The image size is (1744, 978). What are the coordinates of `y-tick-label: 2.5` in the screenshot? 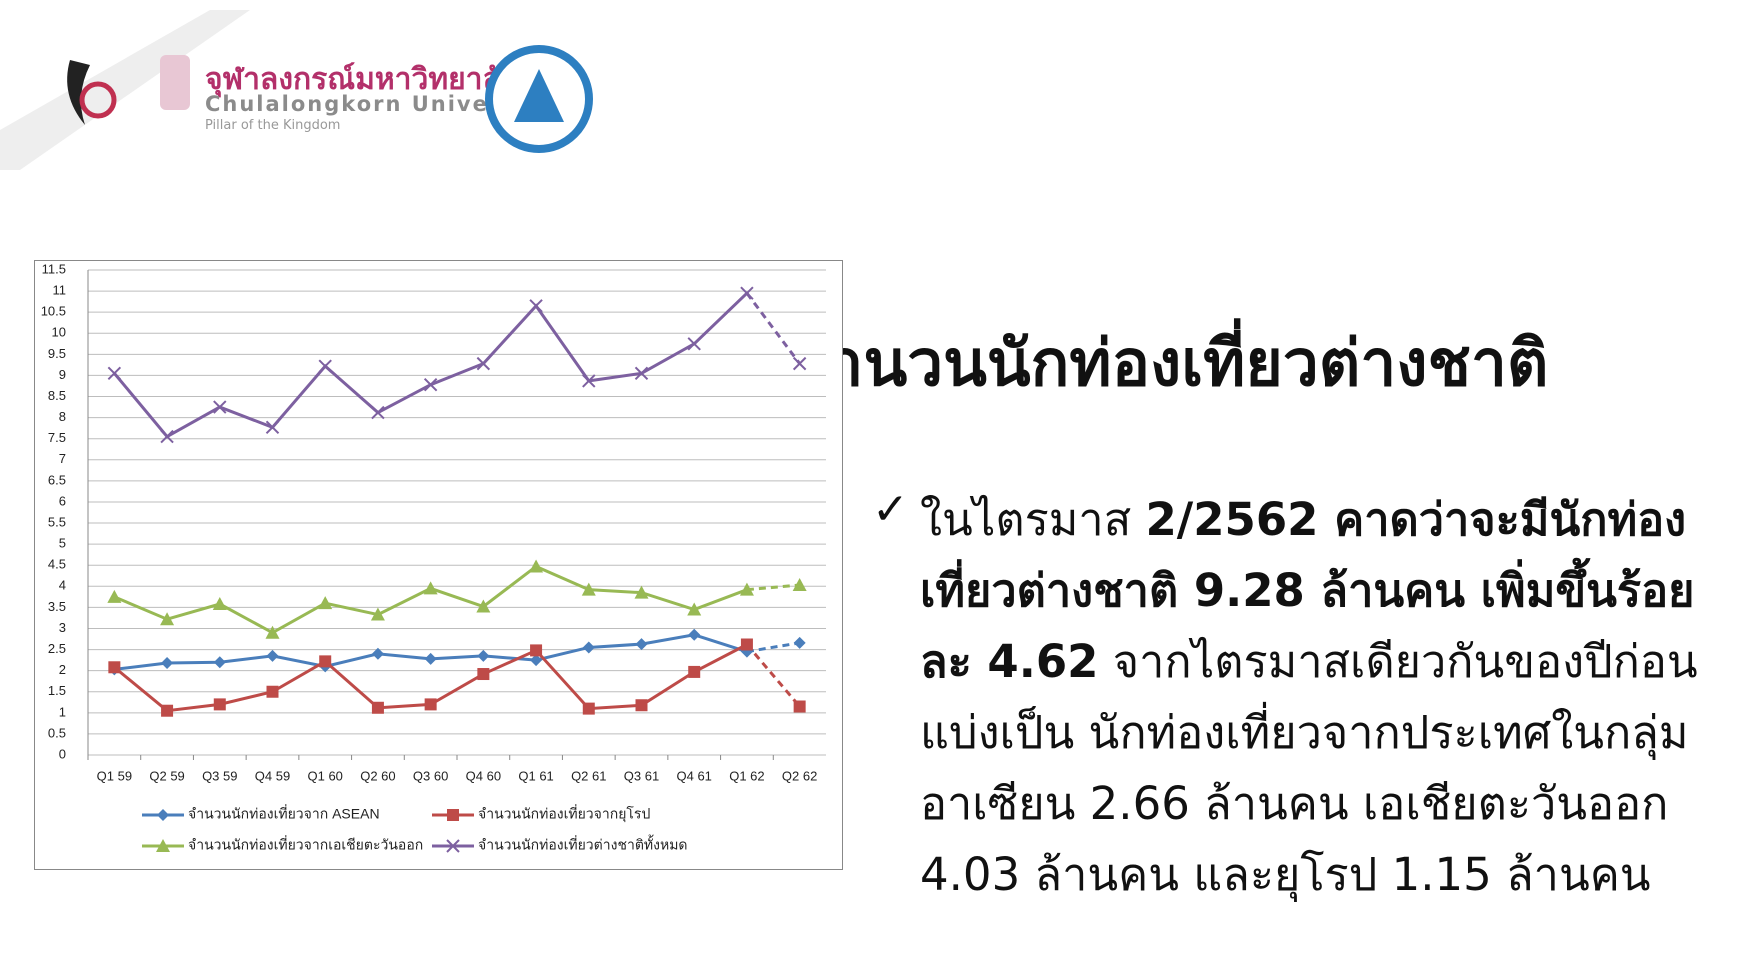 It's located at (57, 648).